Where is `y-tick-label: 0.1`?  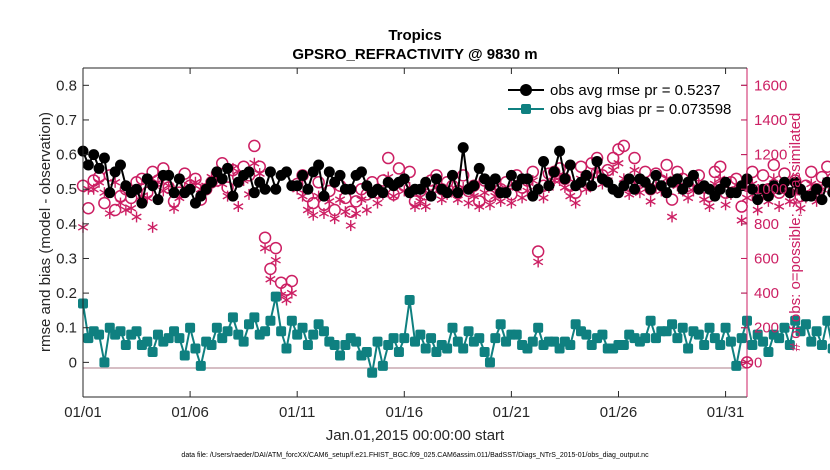
y-tick-label: 0.1 is located at coordinates (66, 328).